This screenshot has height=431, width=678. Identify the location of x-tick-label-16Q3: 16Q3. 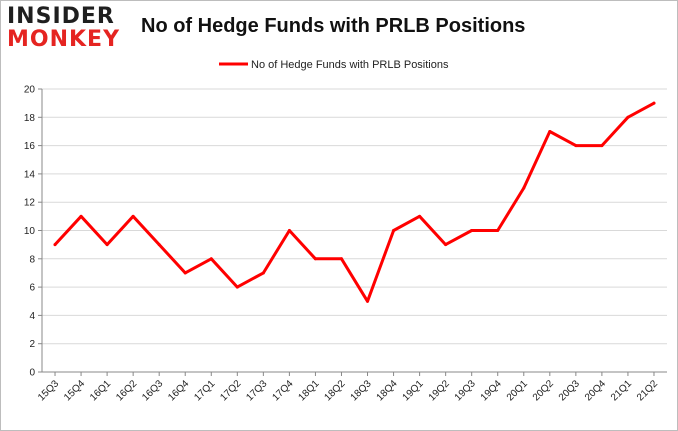
(152, 390).